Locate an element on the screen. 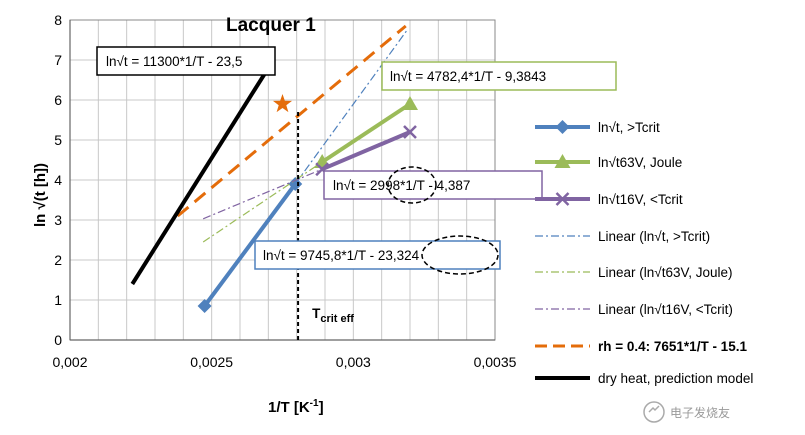 This screenshot has width=805, height=435. watermark-logo-mark is located at coordinates (654, 409).